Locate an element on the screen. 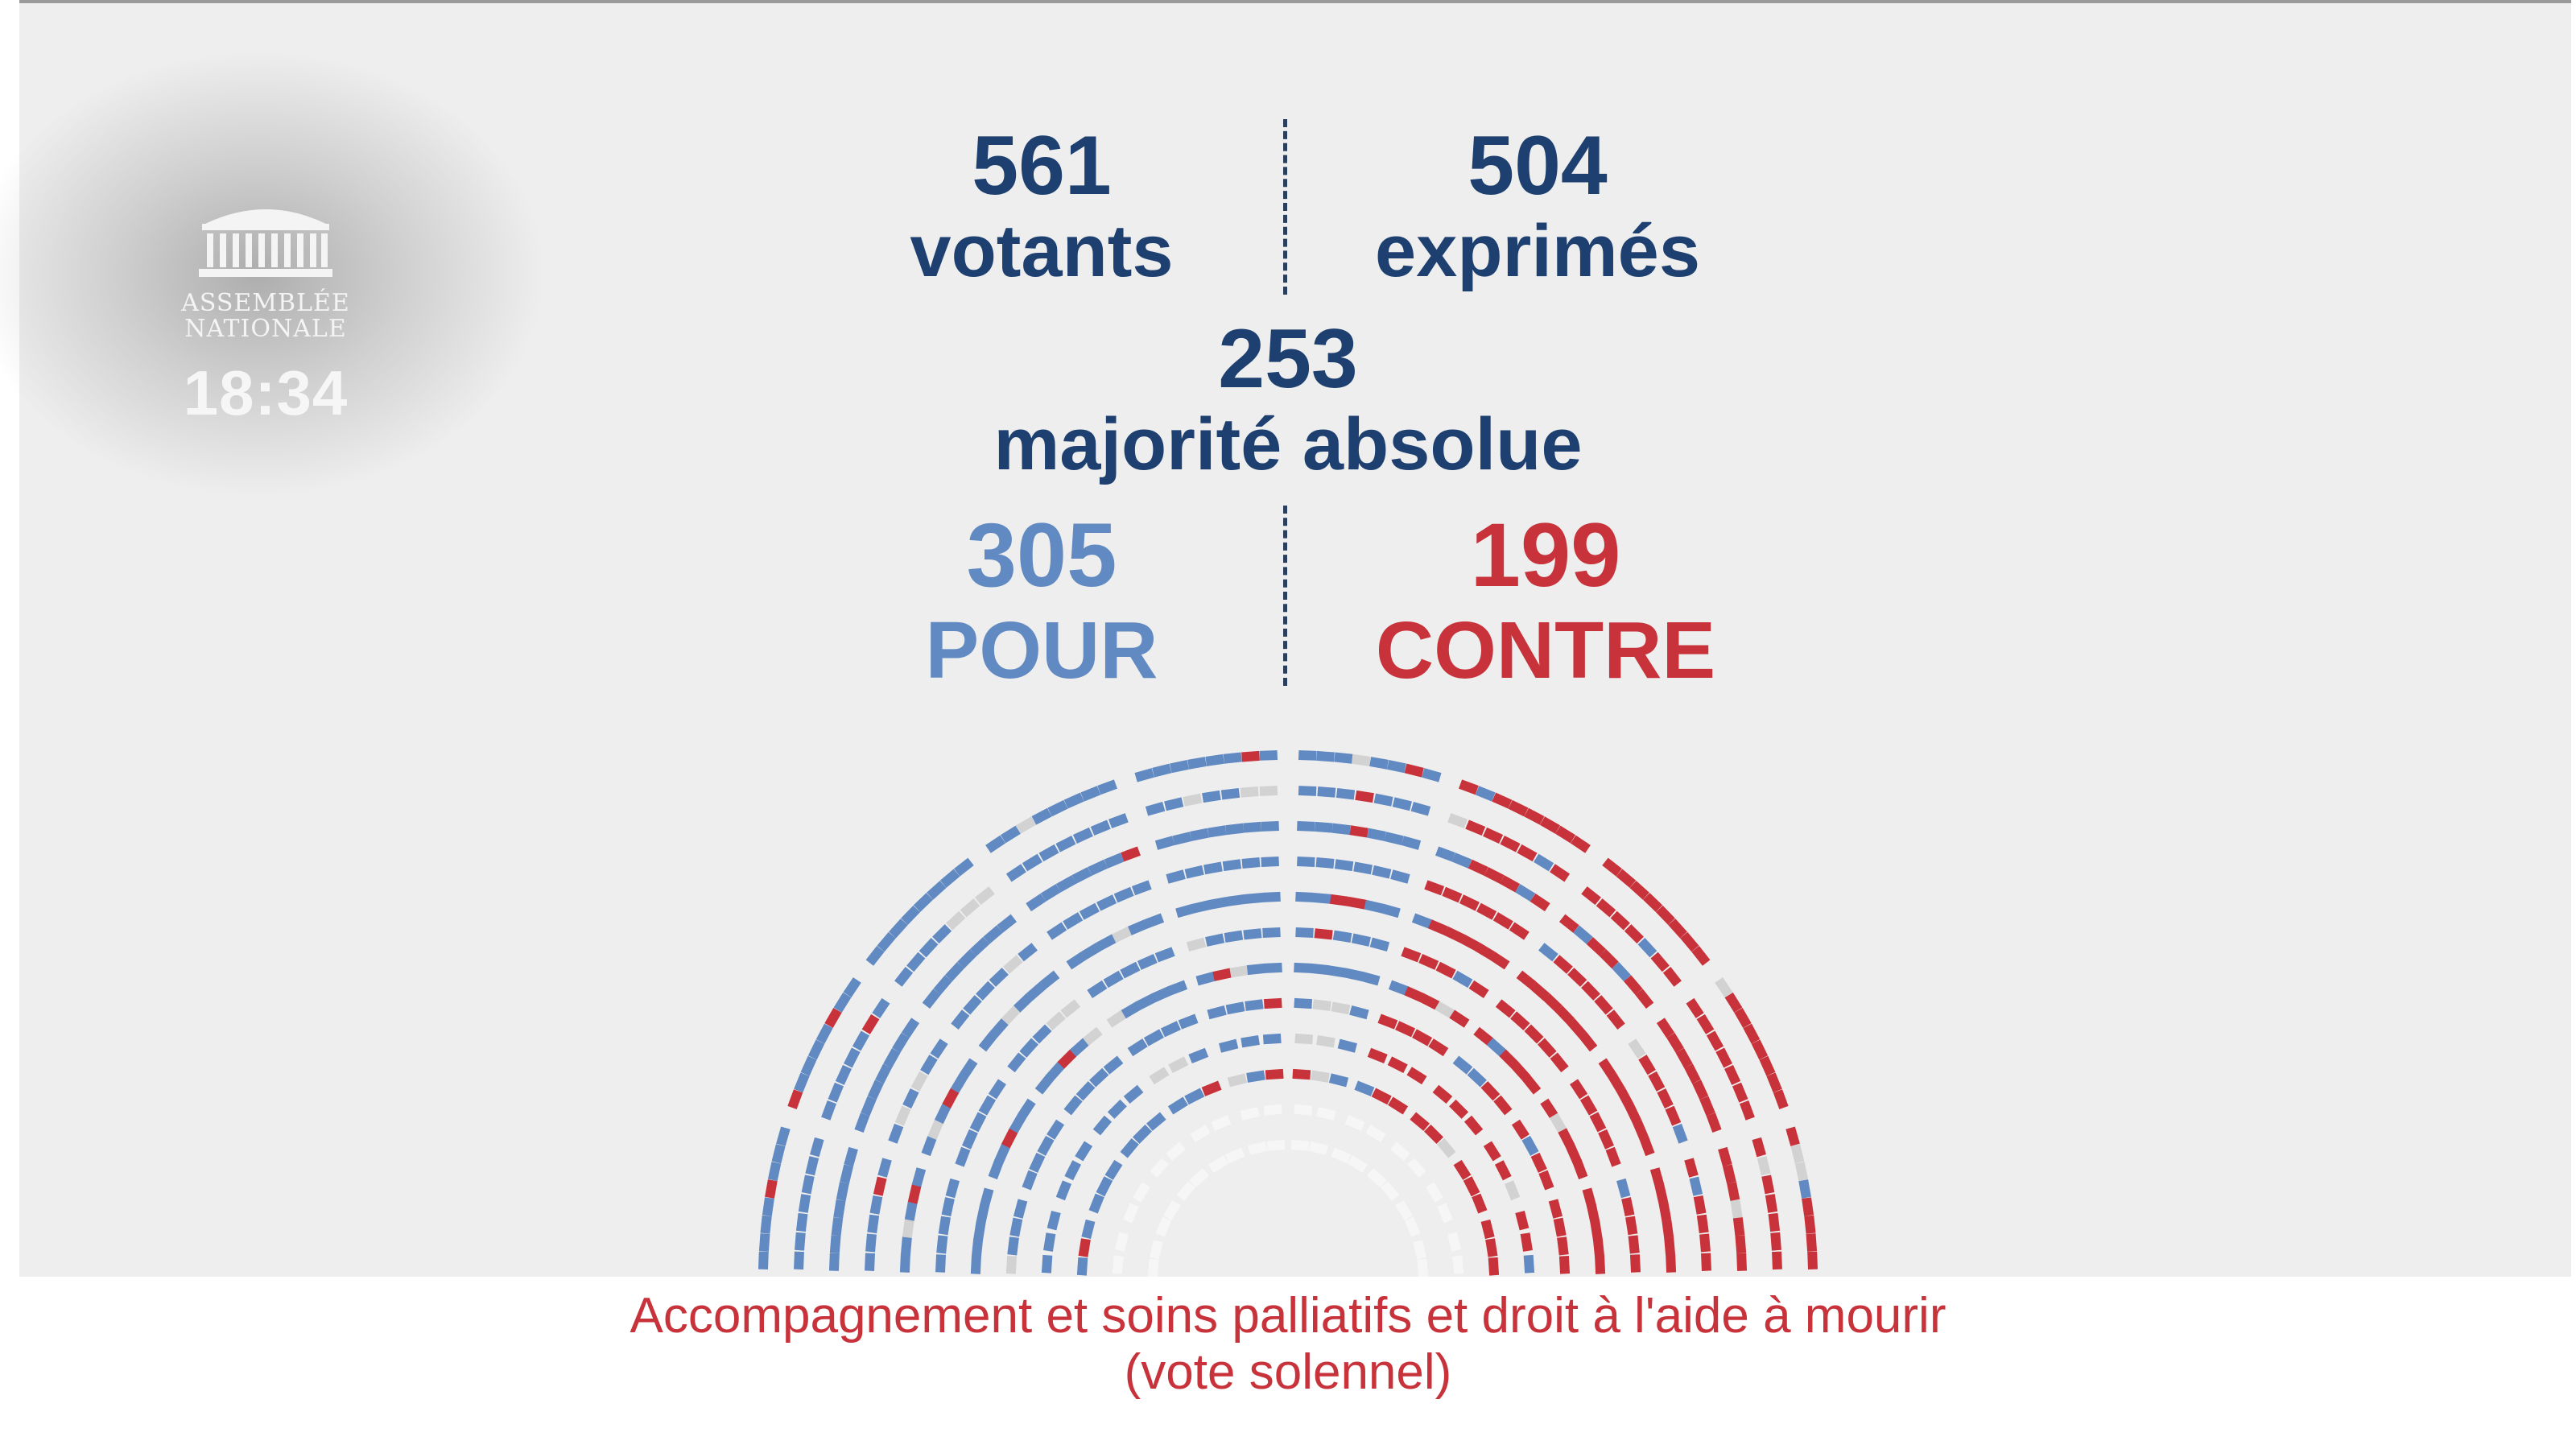  hemicycle-center-aisle is located at coordinates (1288, 998).